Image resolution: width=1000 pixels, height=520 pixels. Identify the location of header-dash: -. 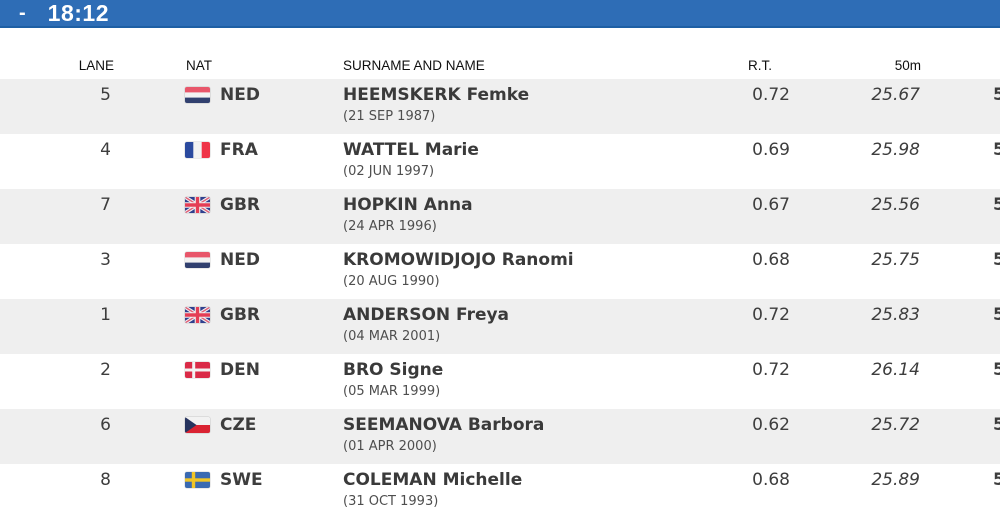
(22, 13).